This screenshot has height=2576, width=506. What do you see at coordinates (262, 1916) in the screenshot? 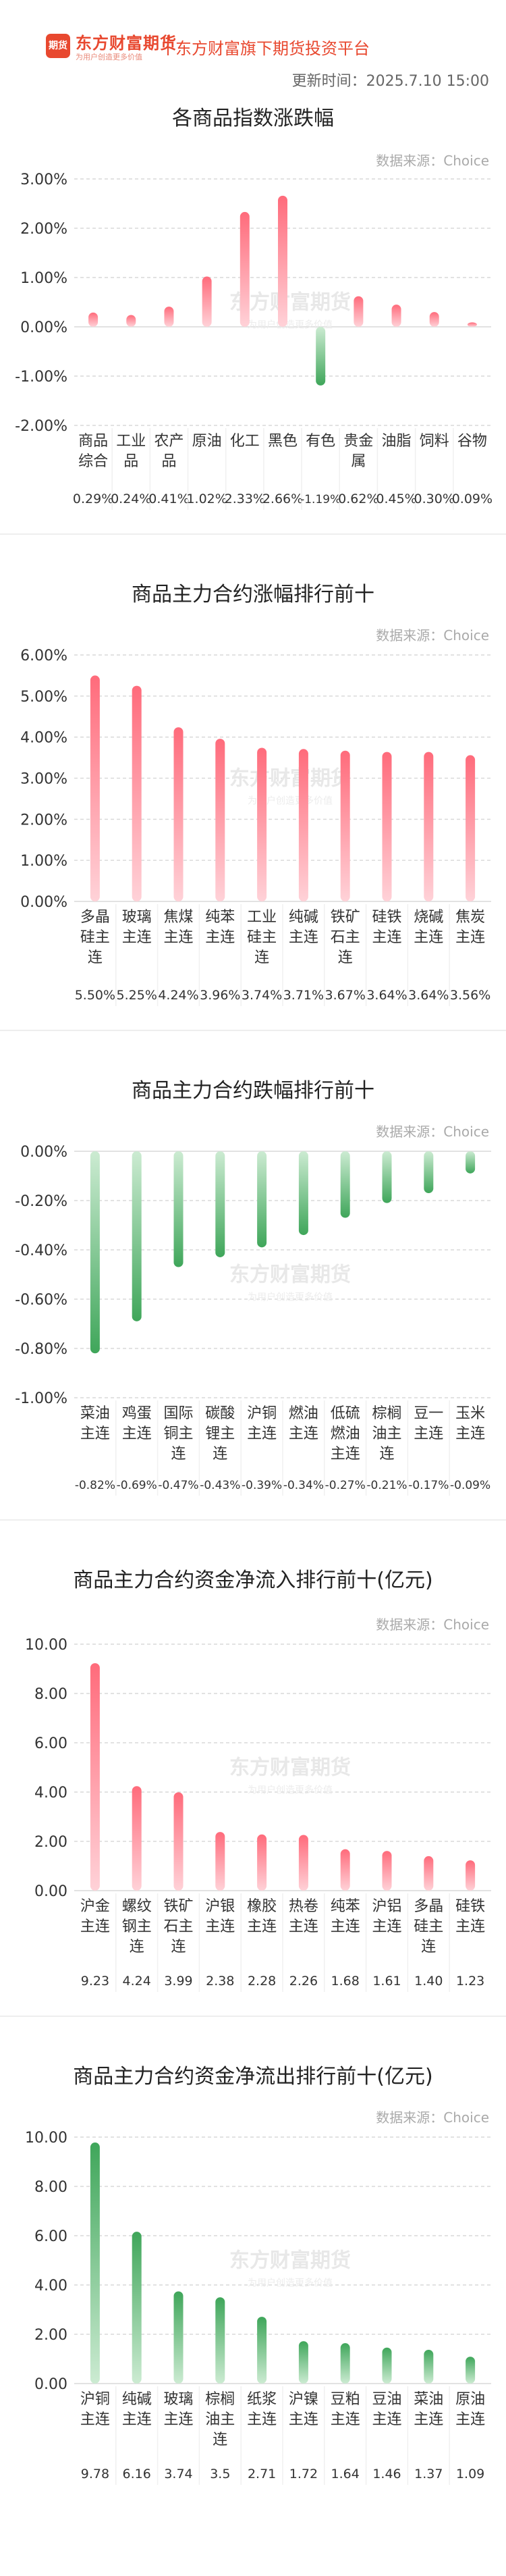
I see `x-tick-label: 橡胶主连` at bounding box center [262, 1916].